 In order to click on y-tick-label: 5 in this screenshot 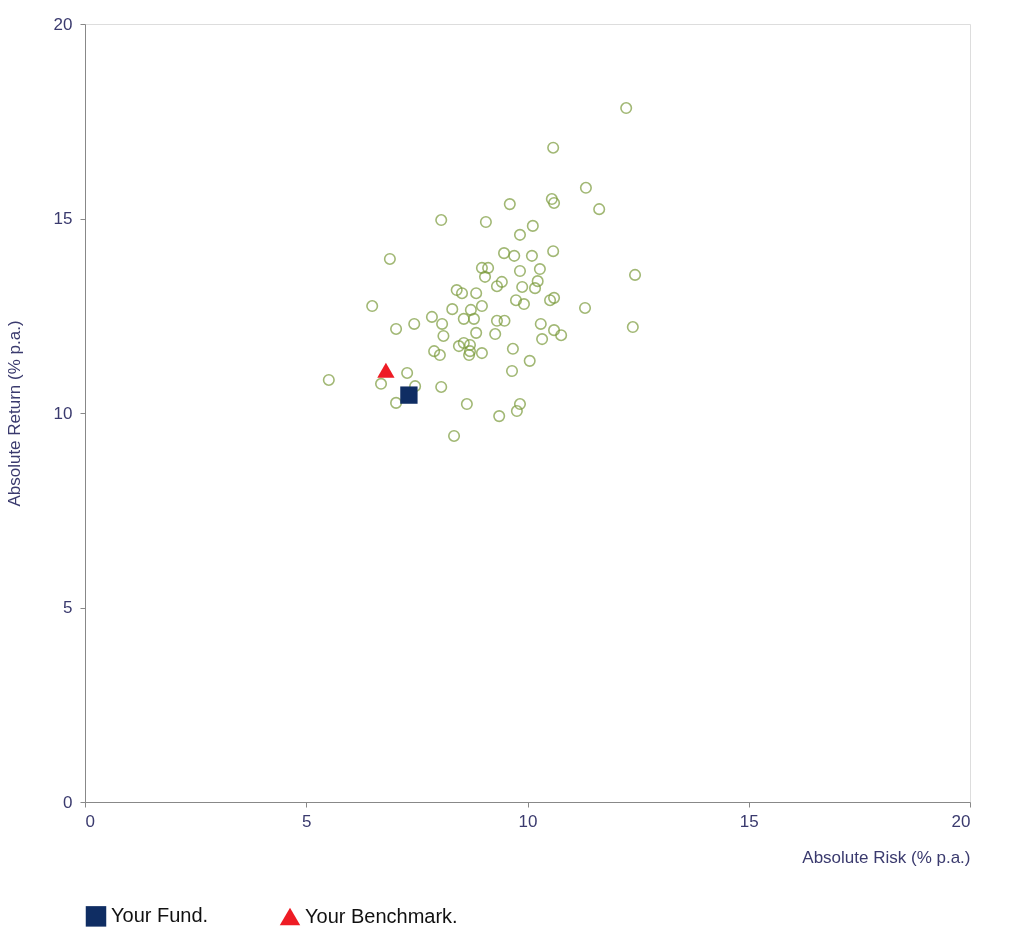, I will do `click(68, 607)`.